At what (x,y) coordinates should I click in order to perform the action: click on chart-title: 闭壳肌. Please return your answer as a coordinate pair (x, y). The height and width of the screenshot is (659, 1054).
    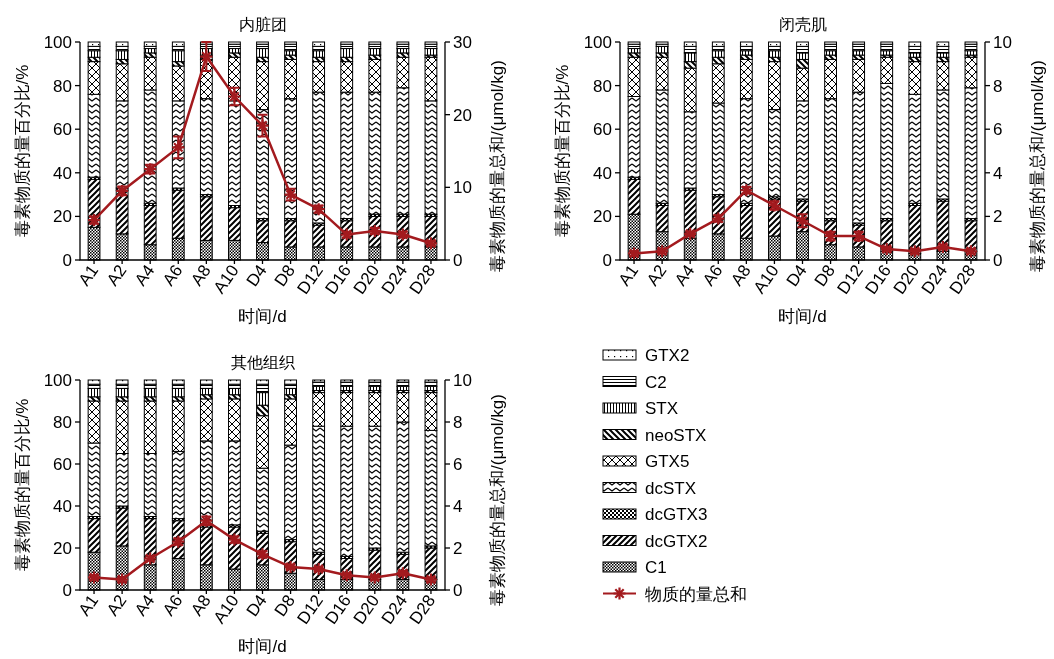
    Looking at the image, I should click on (802, 24).